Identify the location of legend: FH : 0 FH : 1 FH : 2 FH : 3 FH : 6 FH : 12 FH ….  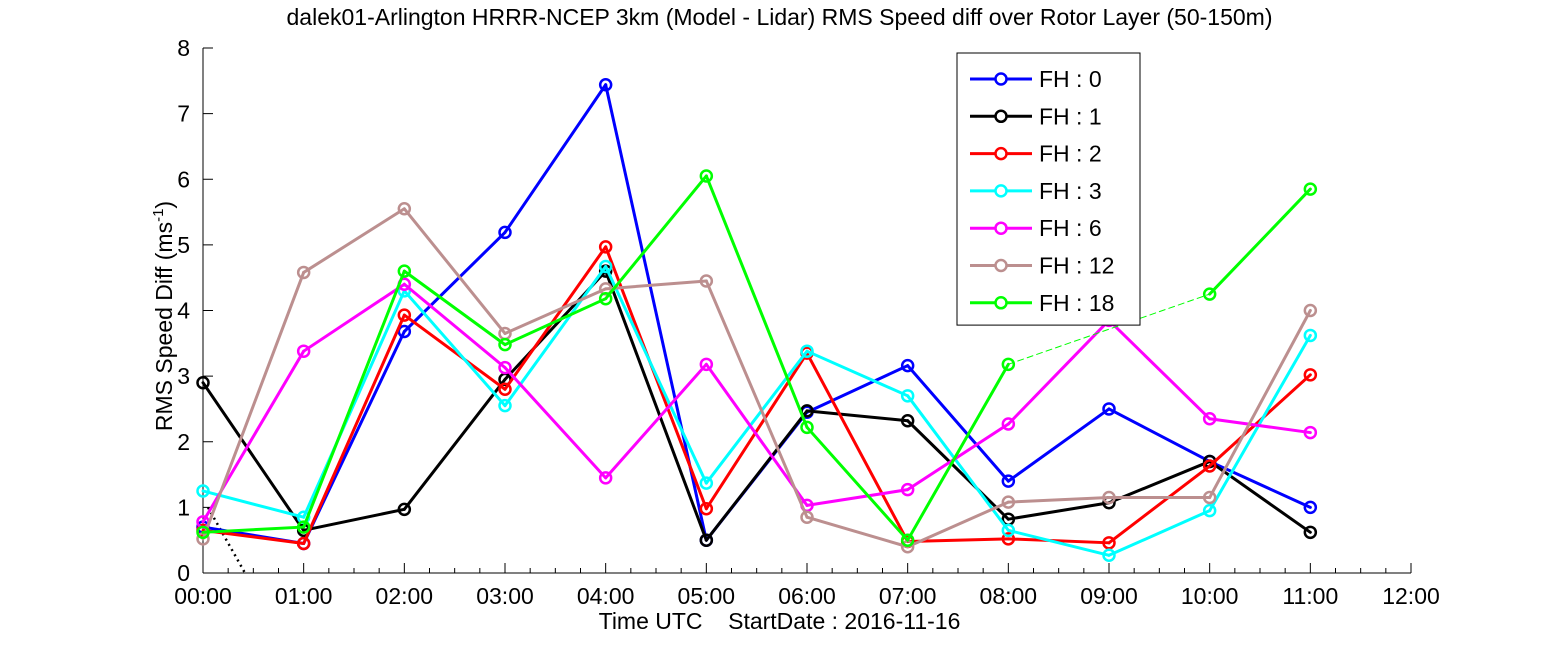
(1048, 189).